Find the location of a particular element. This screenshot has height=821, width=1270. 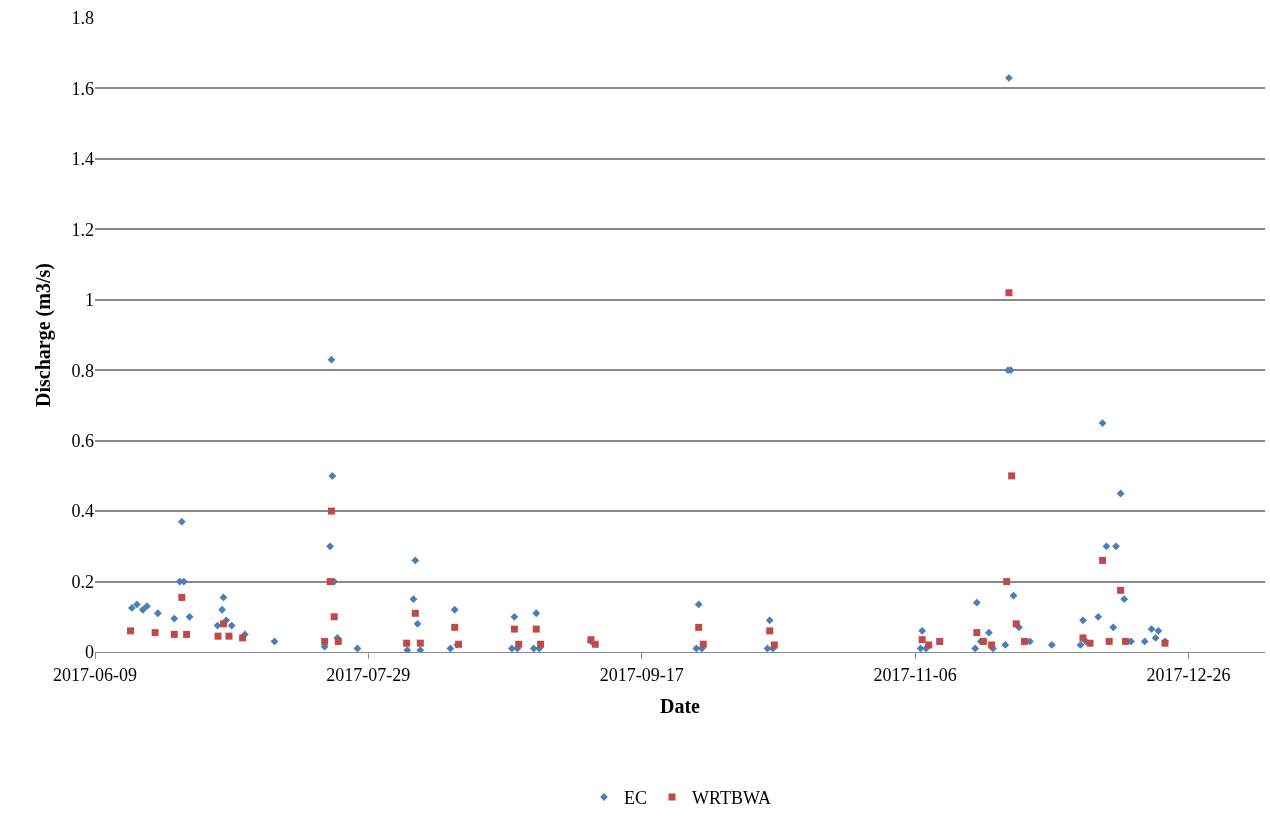

x-tick-label: 2017-06-09 is located at coordinates (95, 674).